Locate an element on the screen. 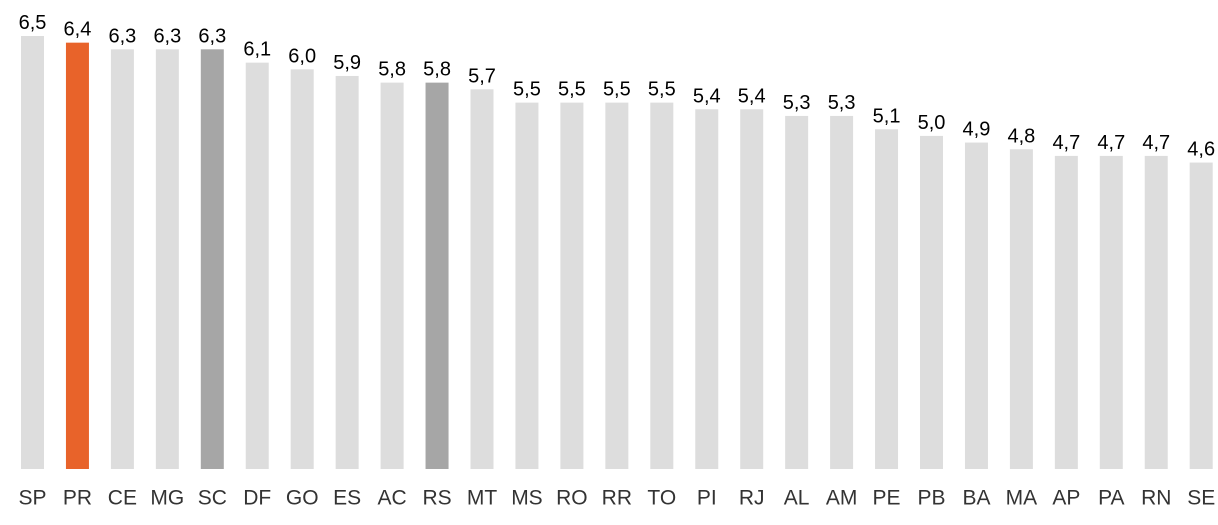 Image resolution: width=1218 pixels, height=525 pixels. value-label-ac: 5,8 is located at coordinates (392, 70).